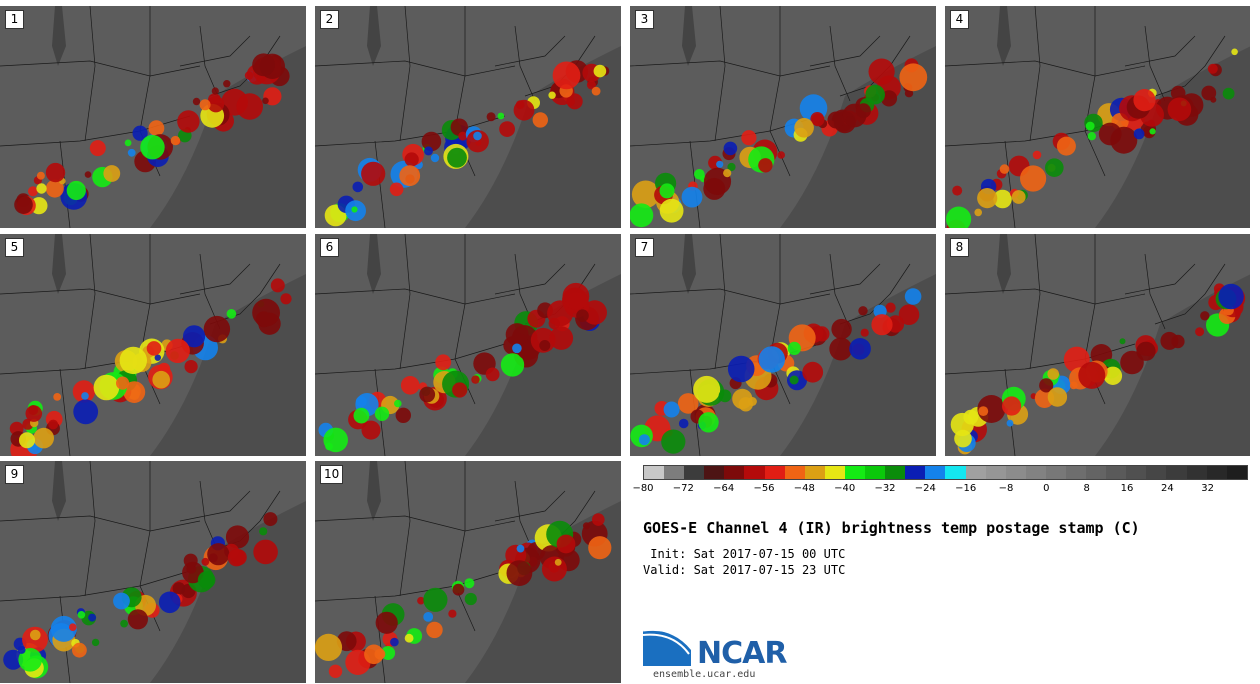 The width and height of the screenshot is (1260, 684). Describe the element at coordinates (1046, 488) in the screenshot. I see `colorbar-tick-label: 0` at that location.